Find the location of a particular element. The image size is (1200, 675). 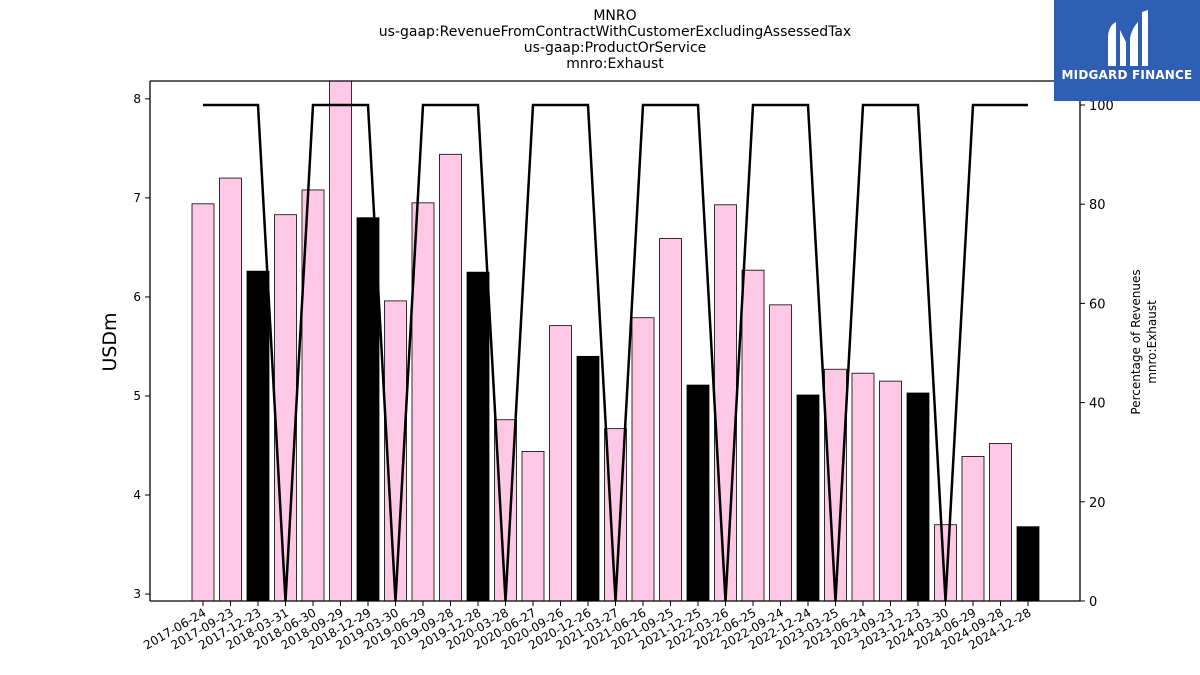

y-axis-label-left: USDm is located at coordinates (110, 341).